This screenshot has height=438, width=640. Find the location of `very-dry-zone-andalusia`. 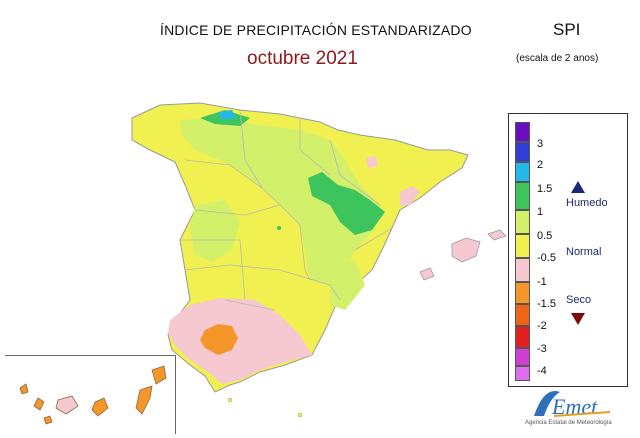

very-dry-zone-andalusia is located at coordinates (219, 339).